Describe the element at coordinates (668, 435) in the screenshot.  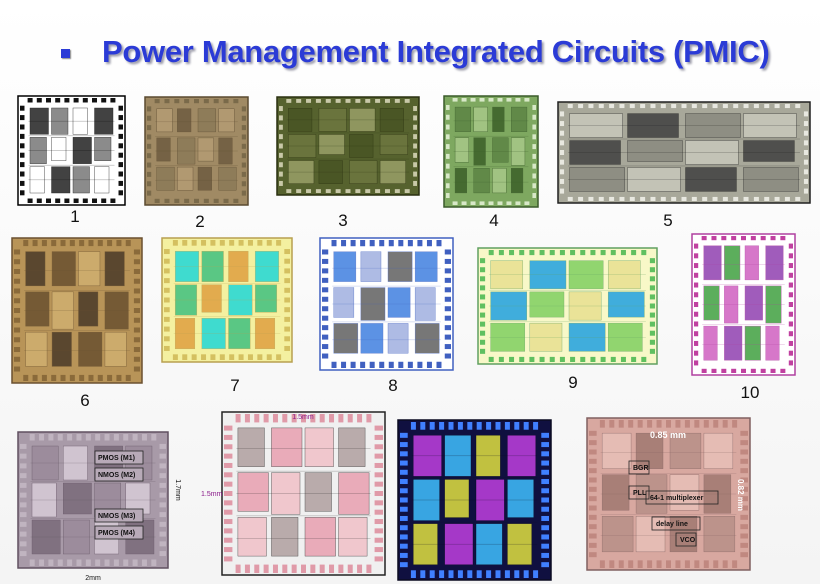
I see `image-annotation: 0.85 mm` at that location.